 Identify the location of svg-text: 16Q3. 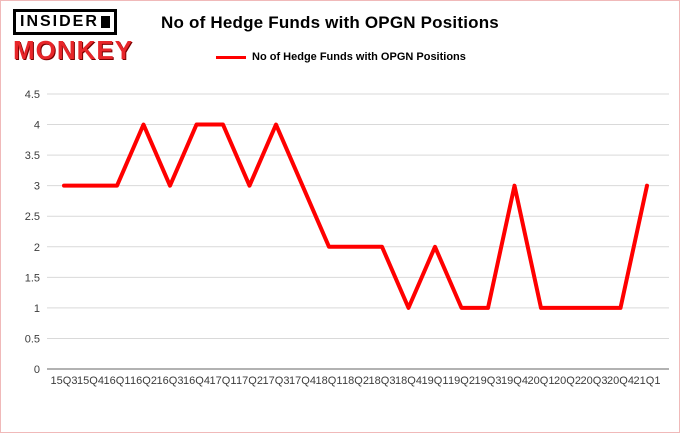
(170, 381).